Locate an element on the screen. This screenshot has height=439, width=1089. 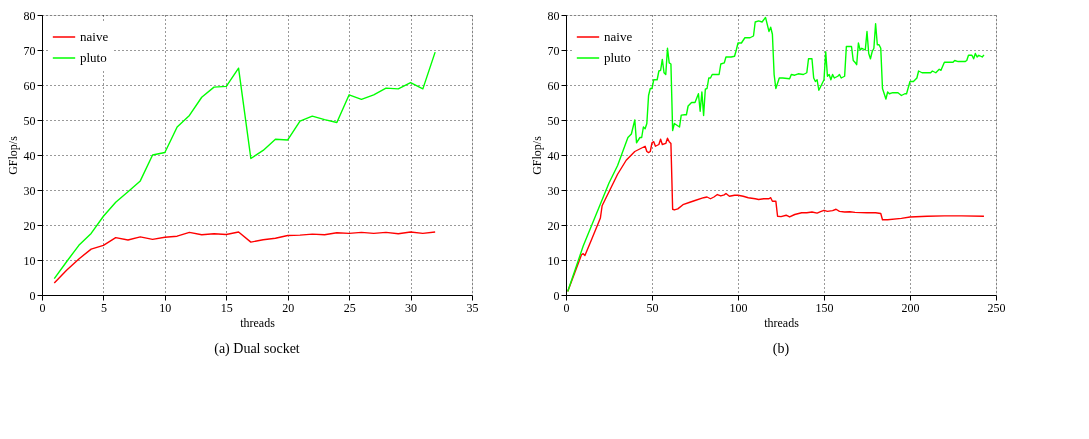
x-tick-label: 20 is located at coordinates (288, 307).